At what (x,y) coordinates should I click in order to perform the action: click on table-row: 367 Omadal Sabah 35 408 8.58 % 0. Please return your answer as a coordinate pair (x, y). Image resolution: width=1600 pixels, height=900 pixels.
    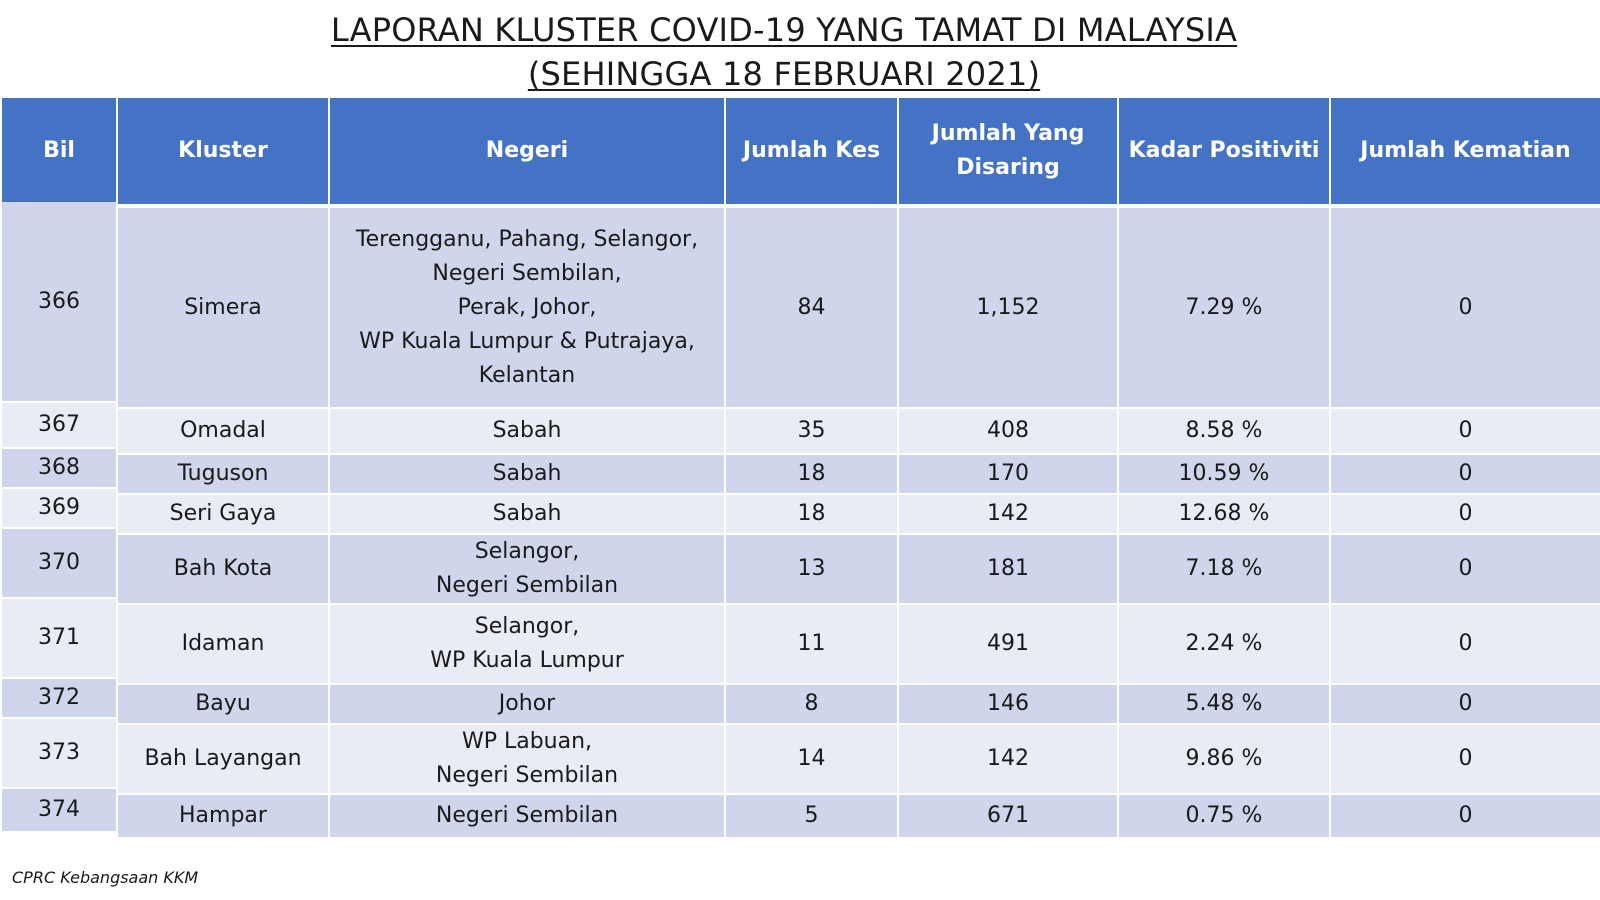
    Looking at the image, I should click on (800, 428).